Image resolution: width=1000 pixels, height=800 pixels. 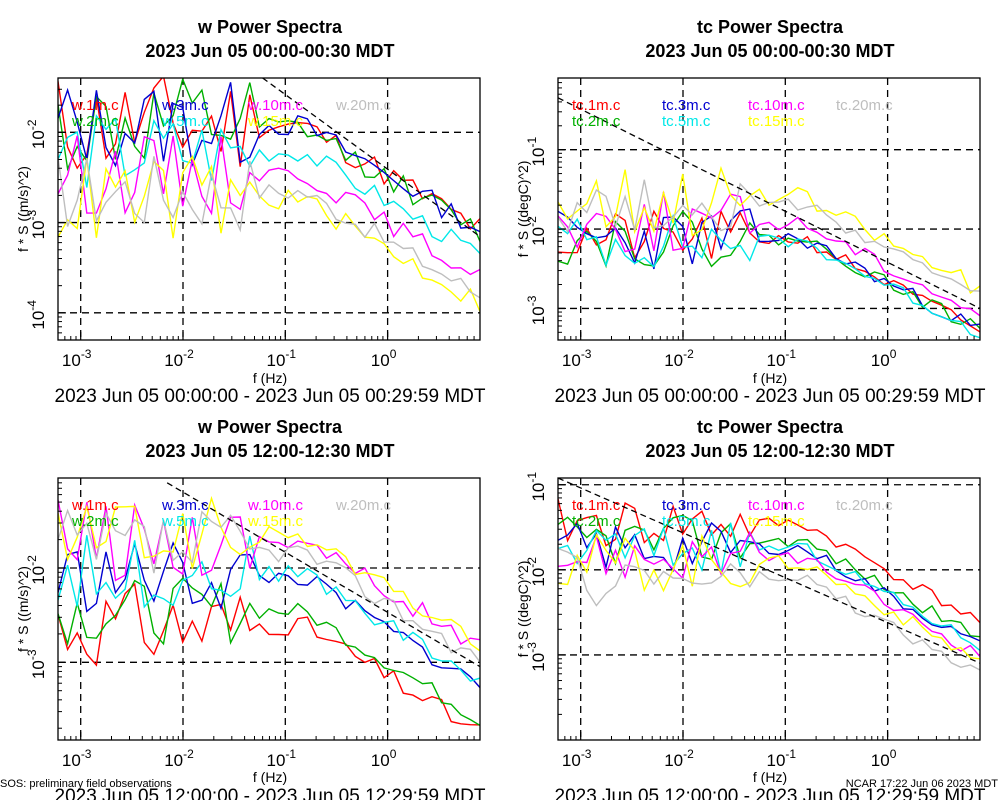 I want to click on footer-left: SOS: preliminary field observations, so click(x=86, y=784).